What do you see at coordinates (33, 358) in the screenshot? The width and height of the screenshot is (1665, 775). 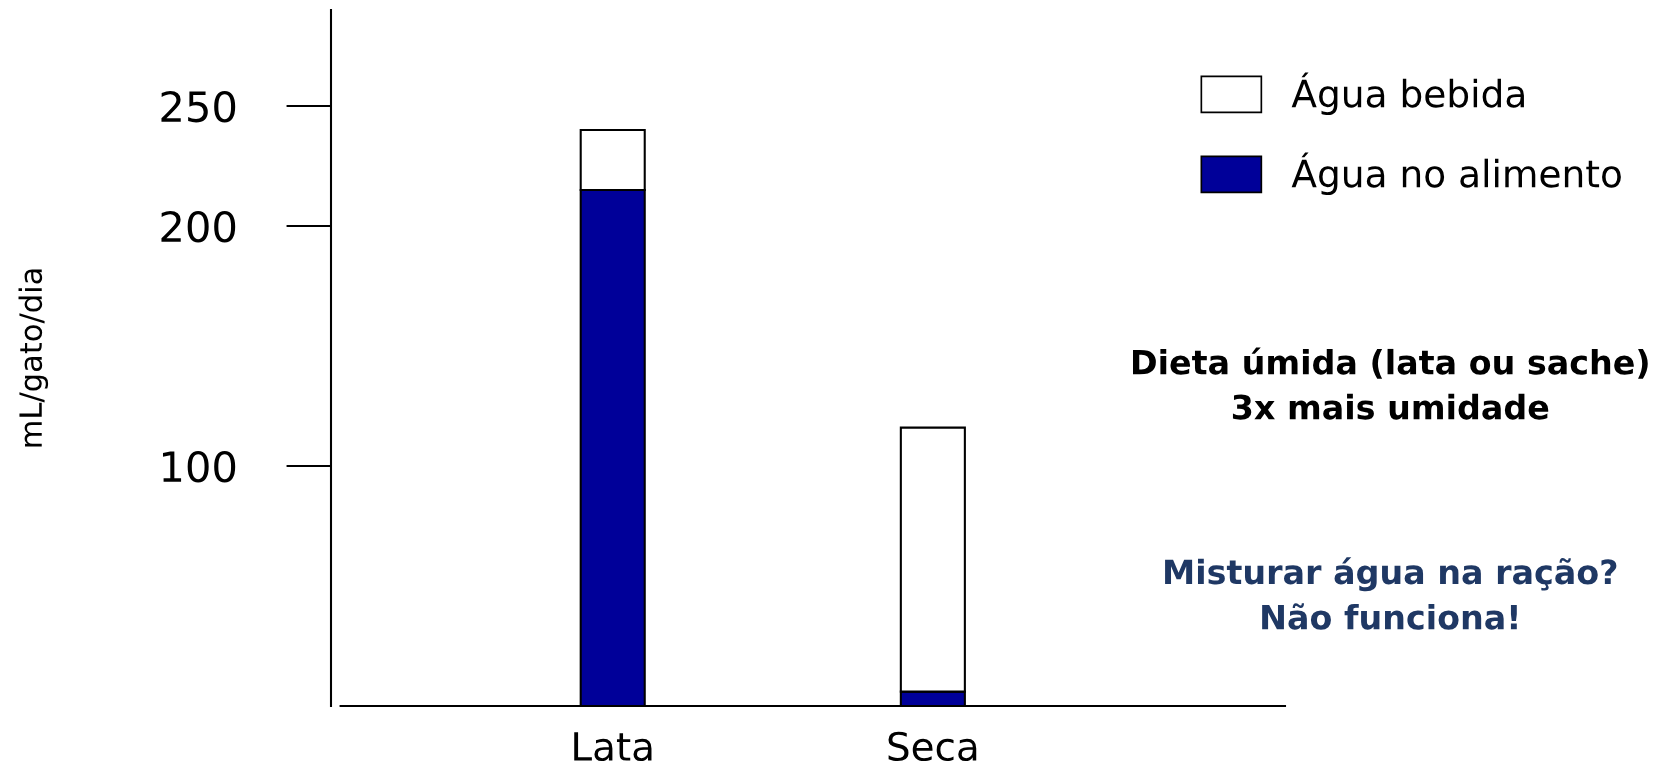 I see `y-axis-title: mL/gato/dia` at bounding box center [33, 358].